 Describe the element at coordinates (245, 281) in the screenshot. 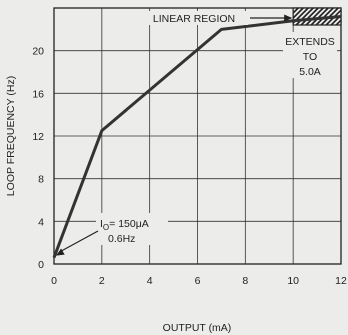

I see `x-tick-label: 8` at that location.